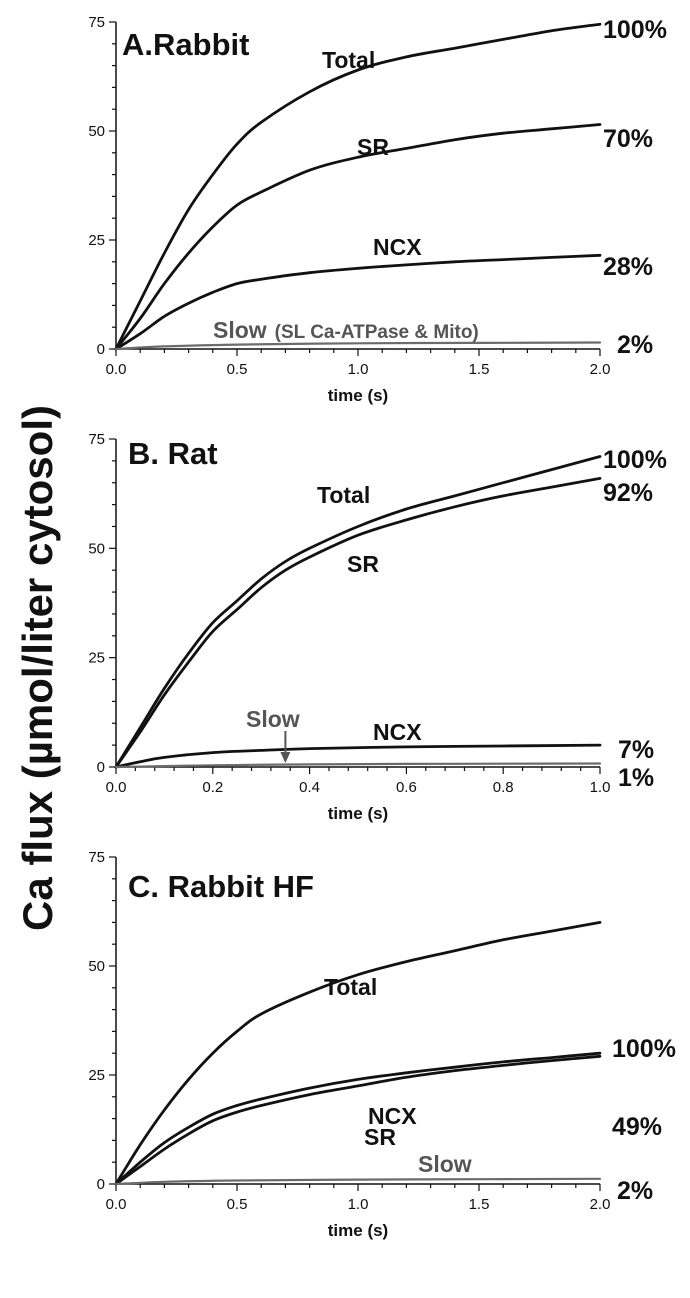 This screenshot has height=1298, width=690. Describe the element at coordinates (628, 139) in the screenshot. I see `end-percent-label: 70%` at that location.